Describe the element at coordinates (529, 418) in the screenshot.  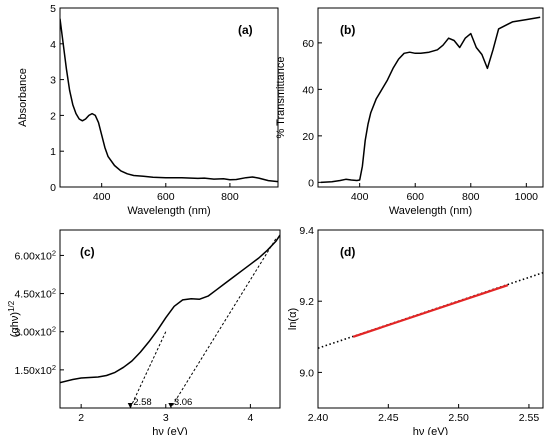
I see `x-tick-label: 2.55` at that location.